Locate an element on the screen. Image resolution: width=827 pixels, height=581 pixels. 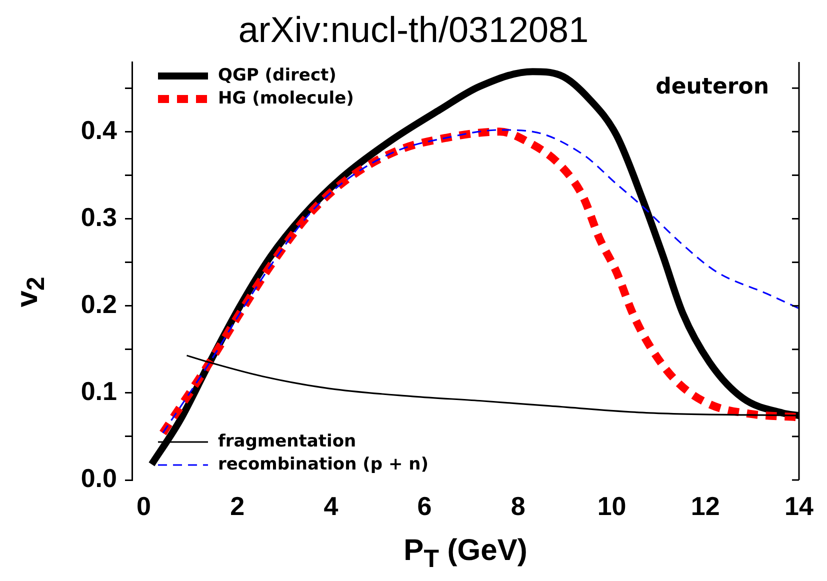
x-tick-label: 4 is located at coordinates (331, 505).